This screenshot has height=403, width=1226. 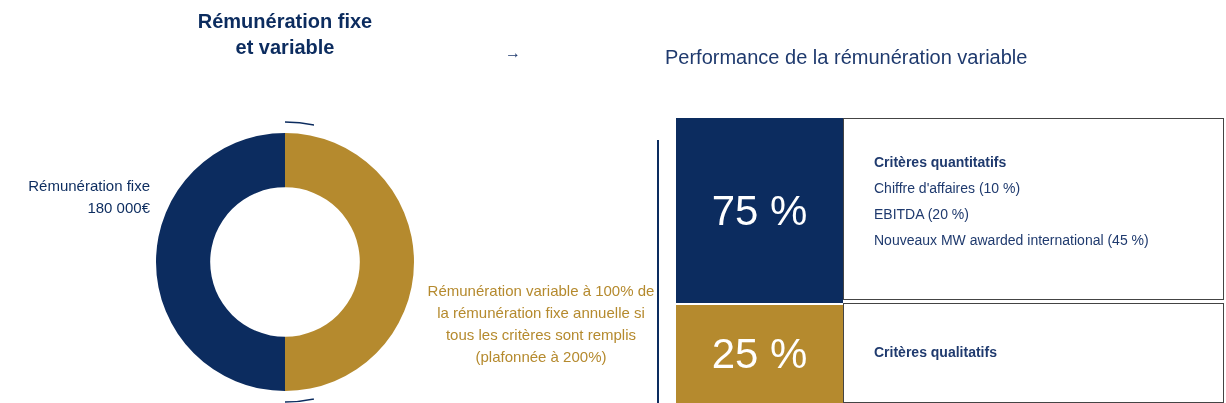 What do you see at coordinates (759, 354) in the screenshot?
I see `text: 25 %` at bounding box center [759, 354].